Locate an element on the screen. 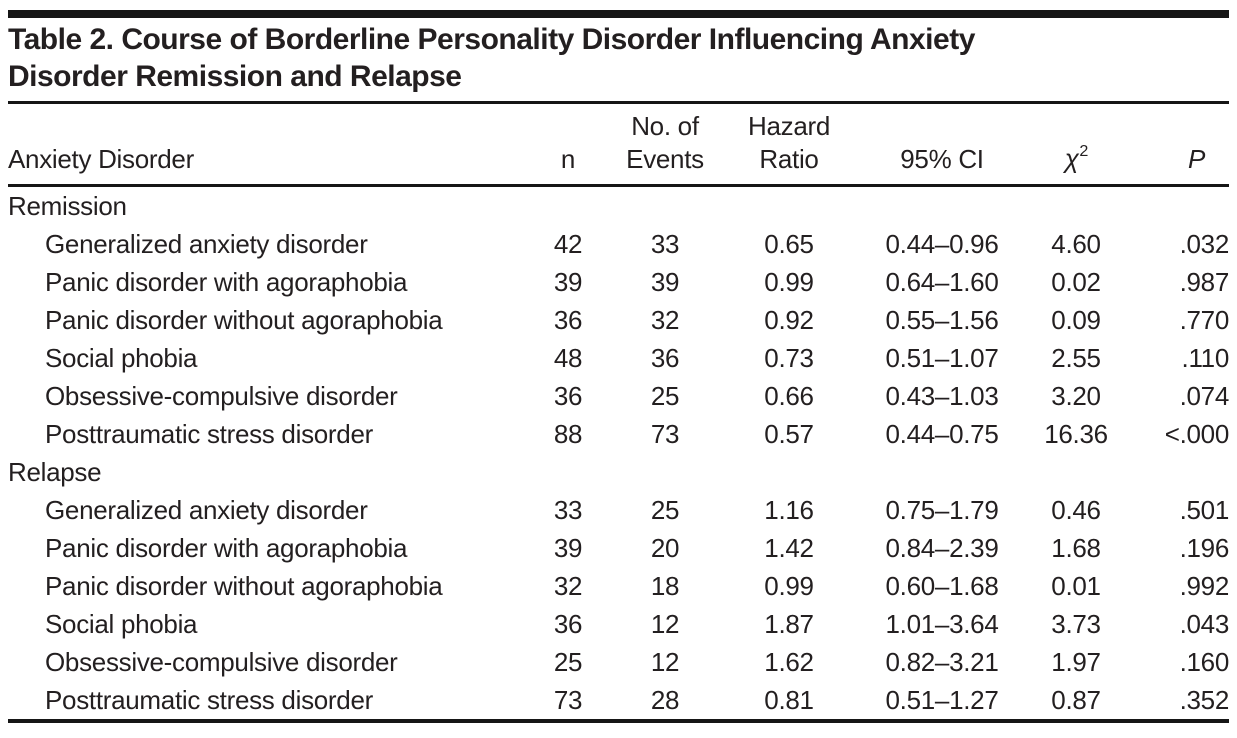 This screenshot has width=1237, height=738. section-label: Relapse is located at coordinates (55, 472).